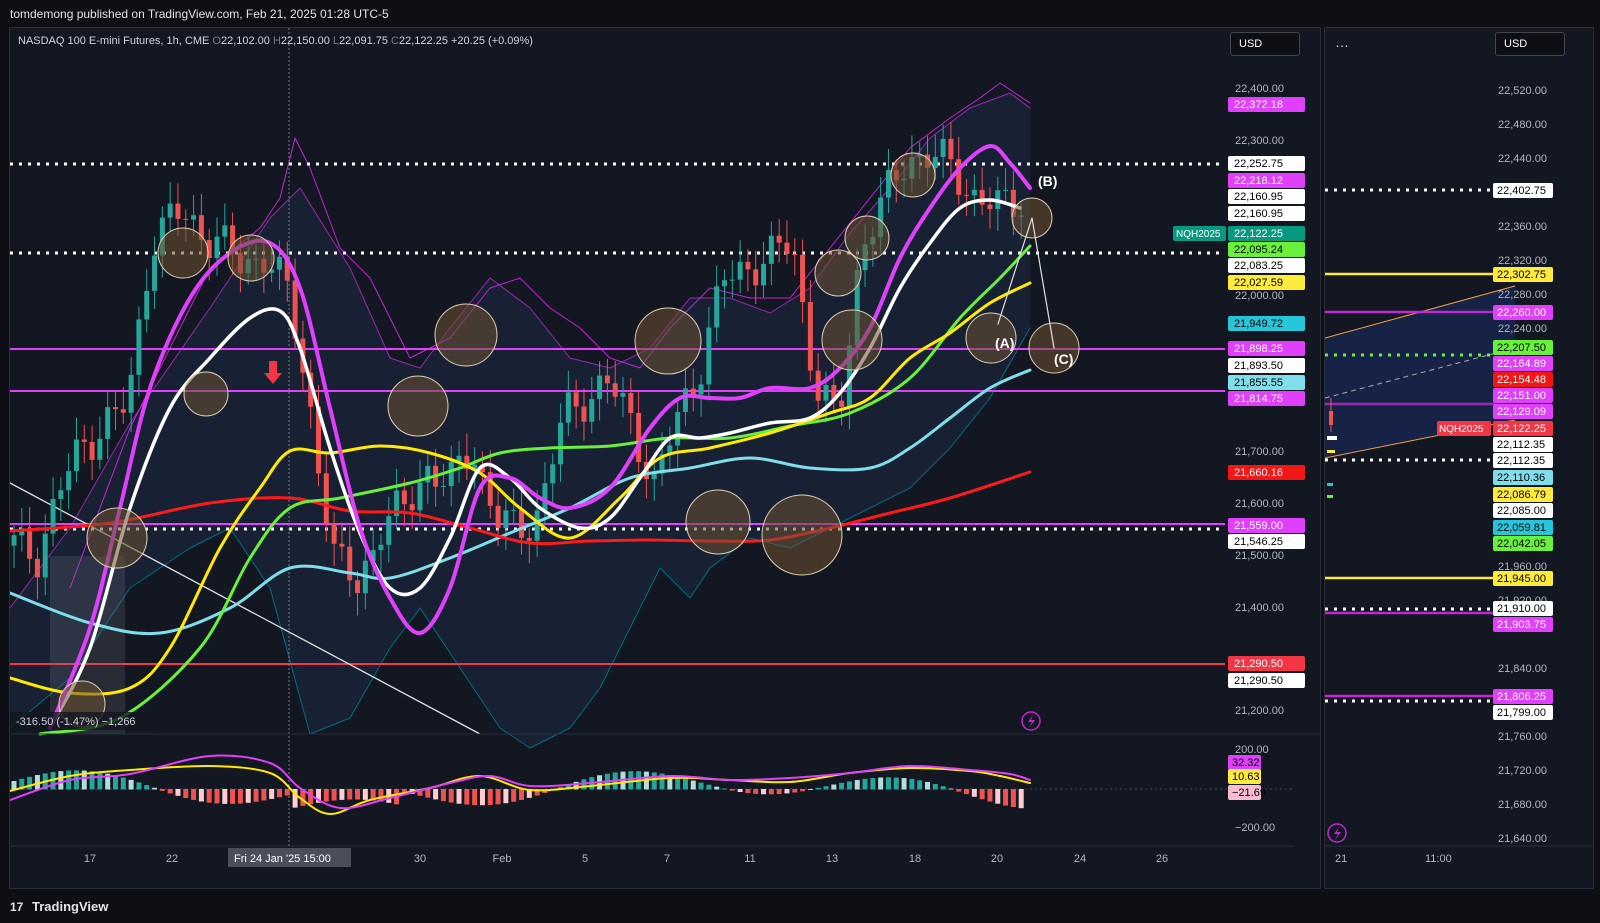 The image size is (1600, 923). I want to click on side-currency-button: USD, so click(1530, 44).